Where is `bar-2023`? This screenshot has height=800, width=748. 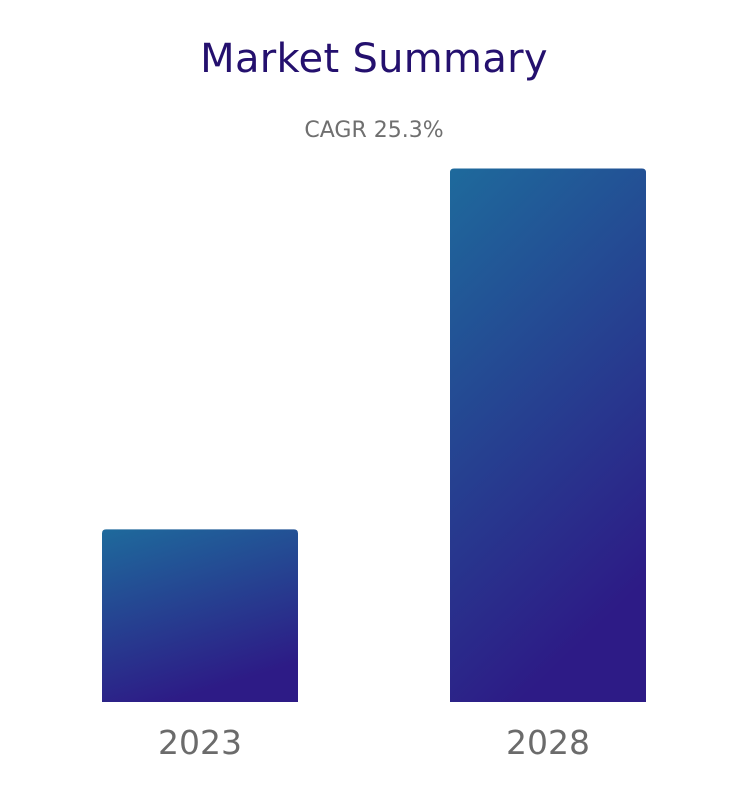
bar-2023 is located at coordinates (200, 615).